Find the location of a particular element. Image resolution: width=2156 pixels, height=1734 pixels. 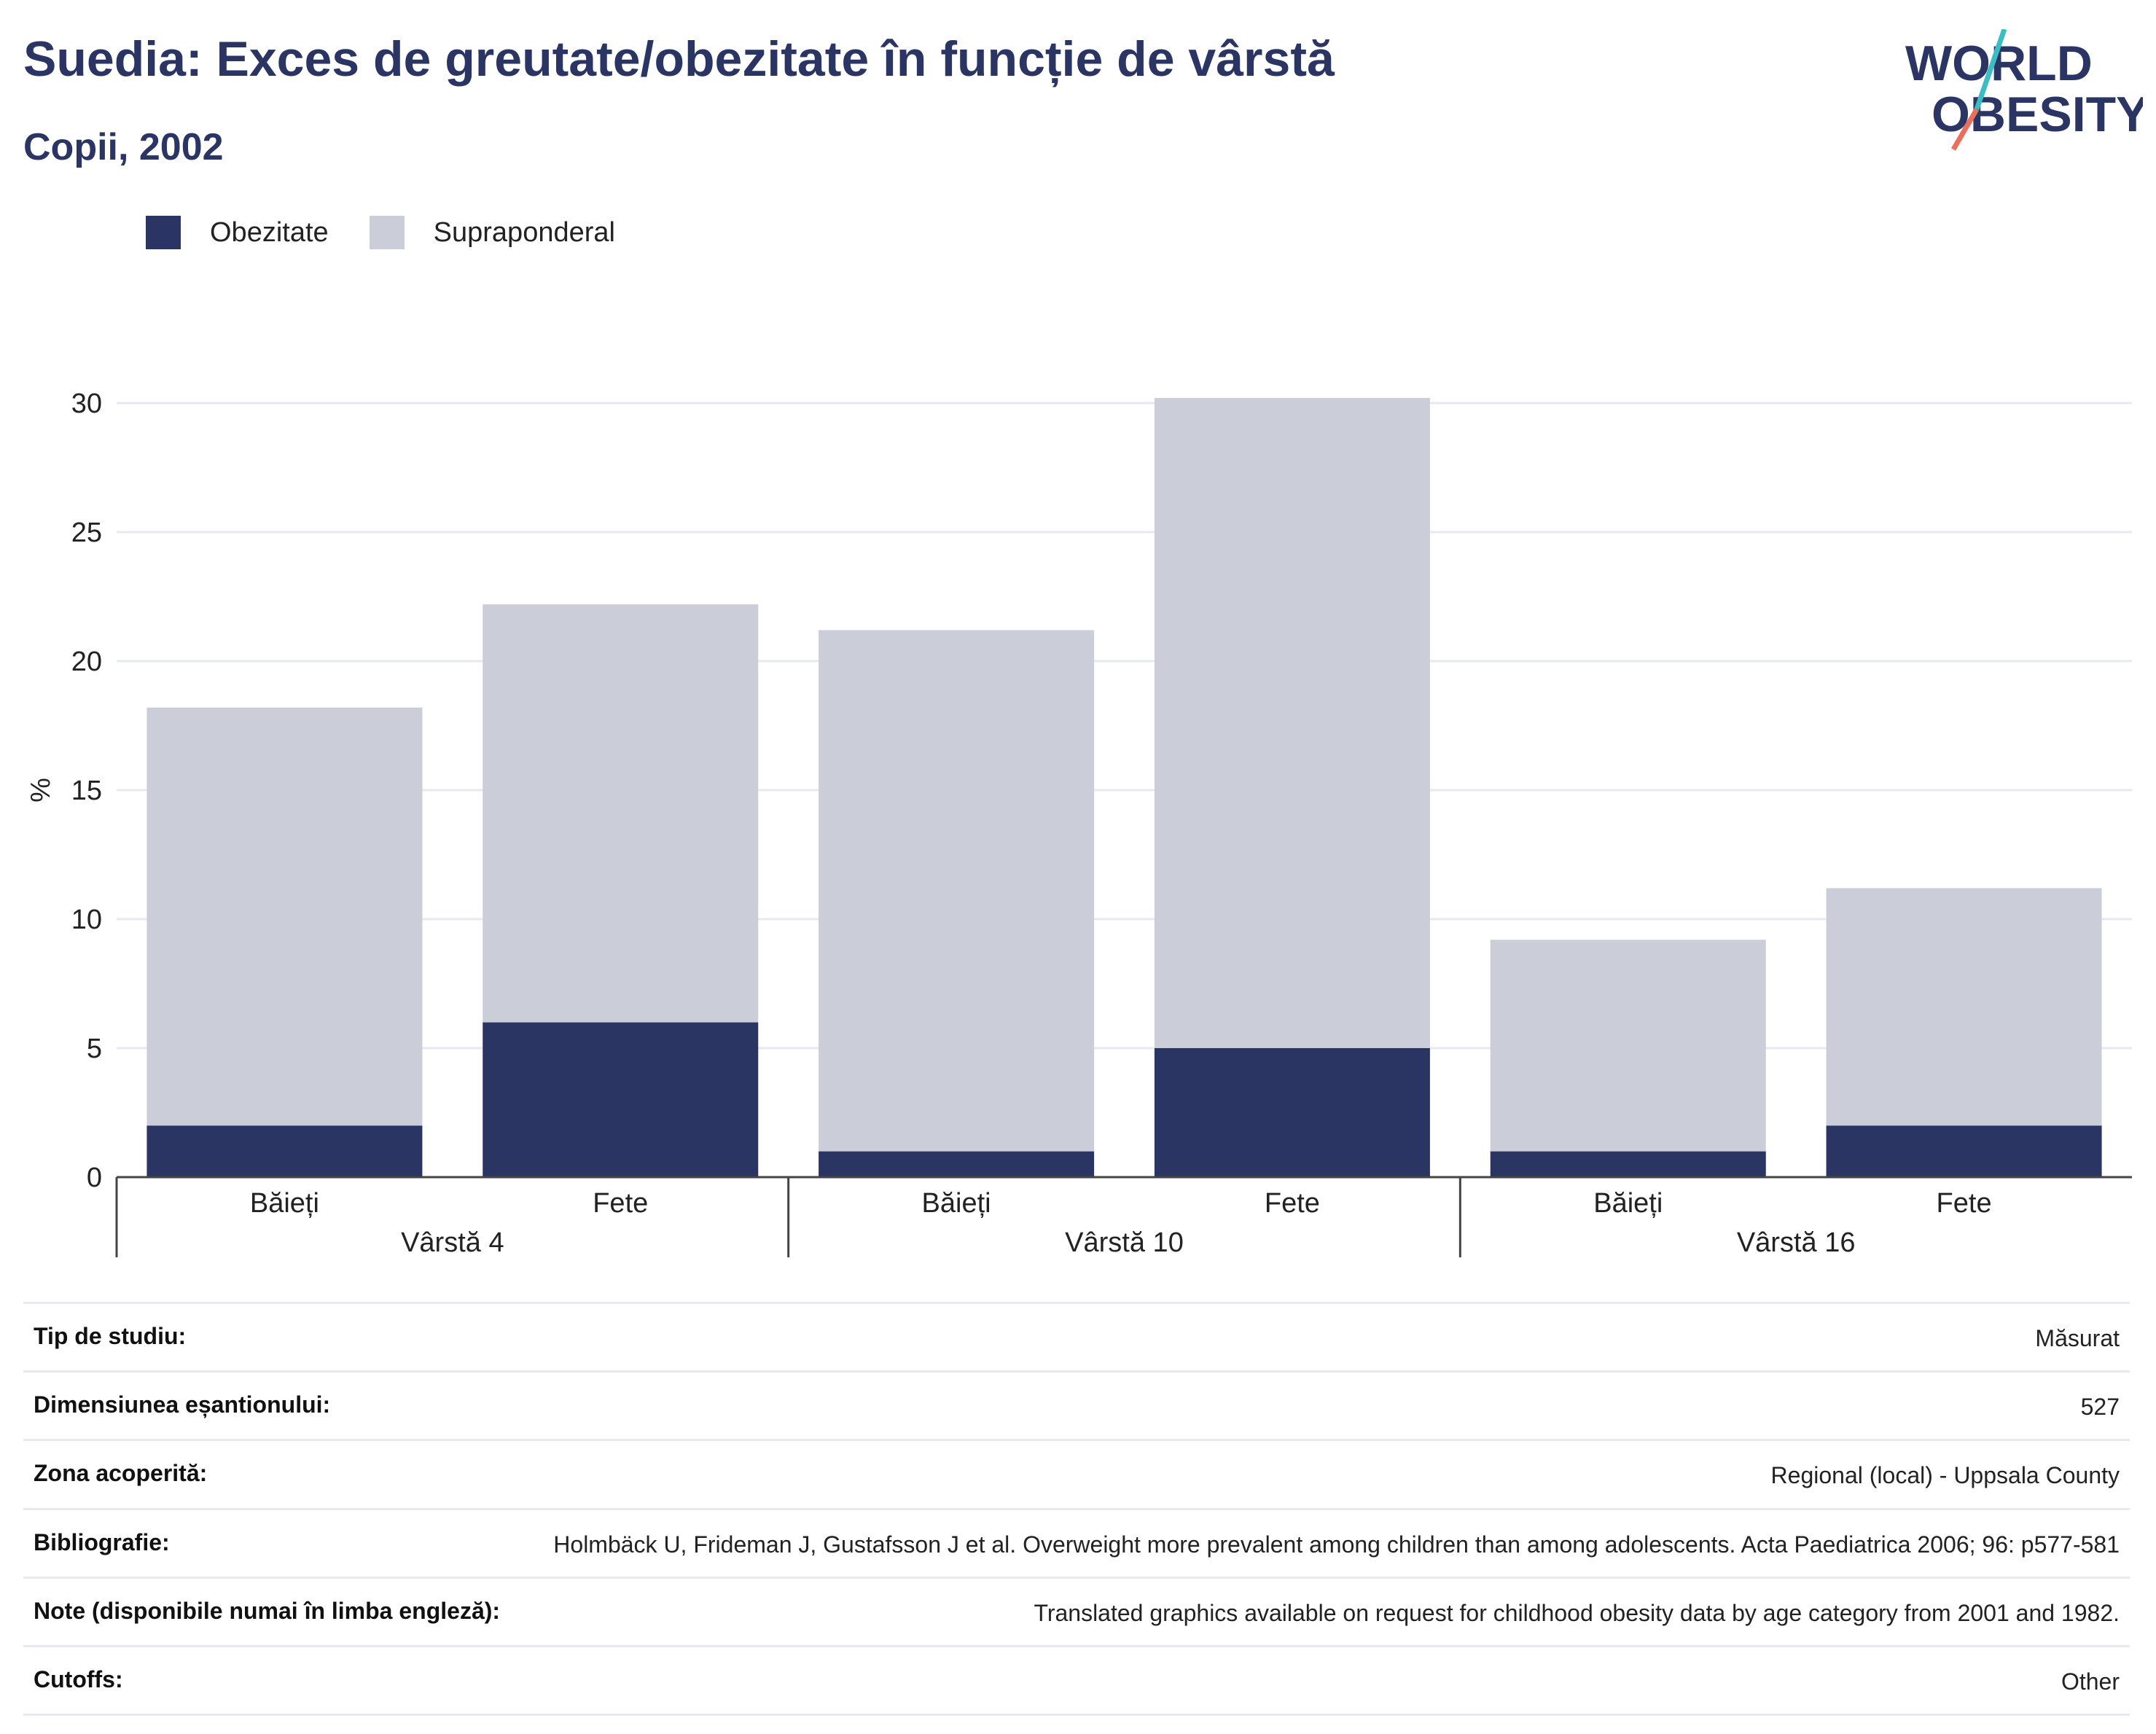

meta-value: 527 is located at coordinates (2100, 1407).